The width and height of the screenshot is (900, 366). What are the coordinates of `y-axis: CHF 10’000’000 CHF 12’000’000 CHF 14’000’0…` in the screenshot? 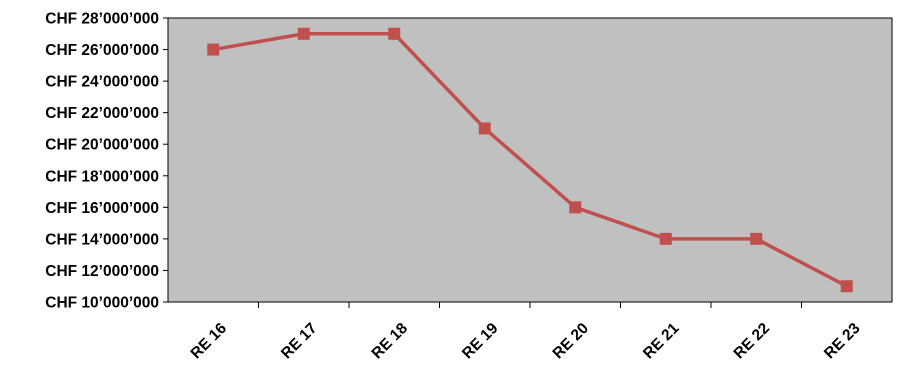 It's located at (106, 161).